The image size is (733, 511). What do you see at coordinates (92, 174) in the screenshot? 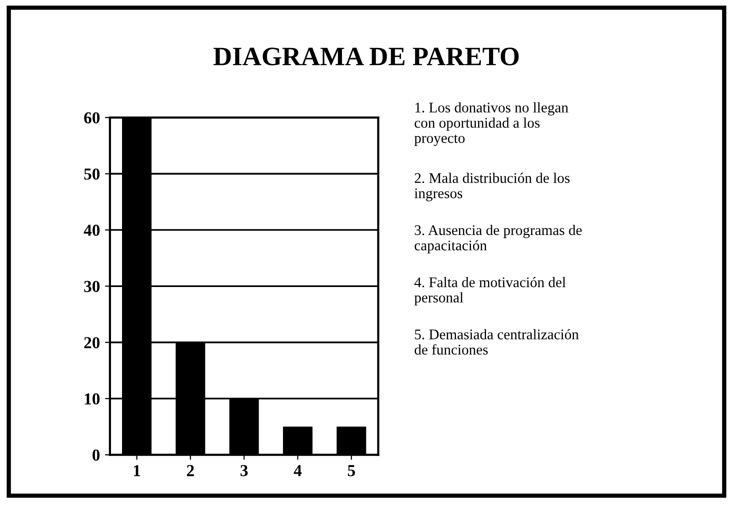
I see `y-tick-label: 50` at bounding box center [92, 174].